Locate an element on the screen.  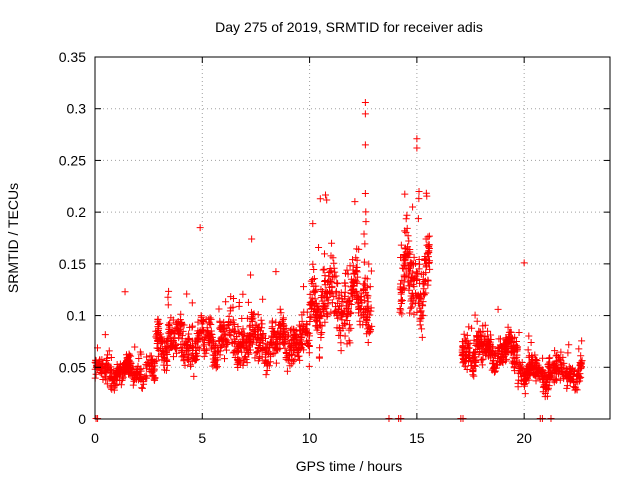
x-tick-label: 15 is located at coordinates (417, 438).